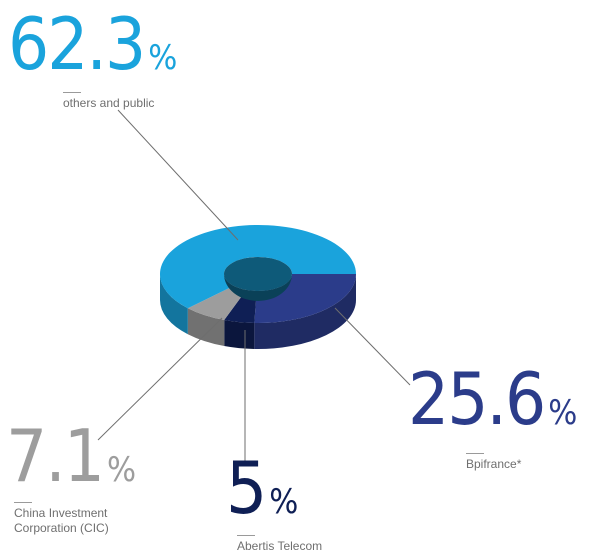  What do you see at coordinates (284, 502) in the screenshot?
I see `unit-abertis: %` at bounding box center [284, 502].